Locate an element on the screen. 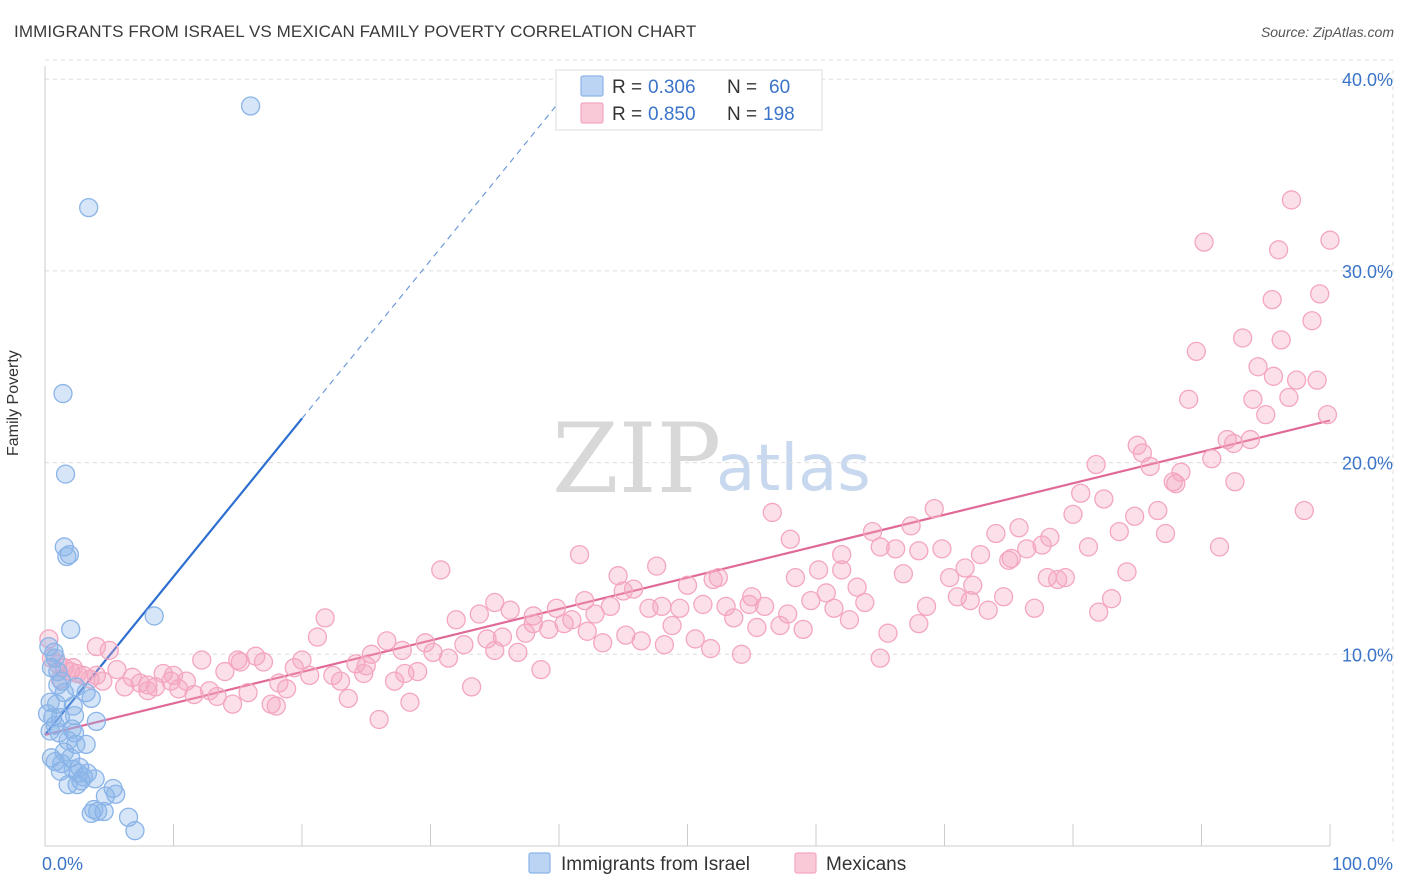 Image resolution: width=1406 pixels, height=892 pixels. y-tick-label-2: 30.0% is located at coordinates (1367, 272).